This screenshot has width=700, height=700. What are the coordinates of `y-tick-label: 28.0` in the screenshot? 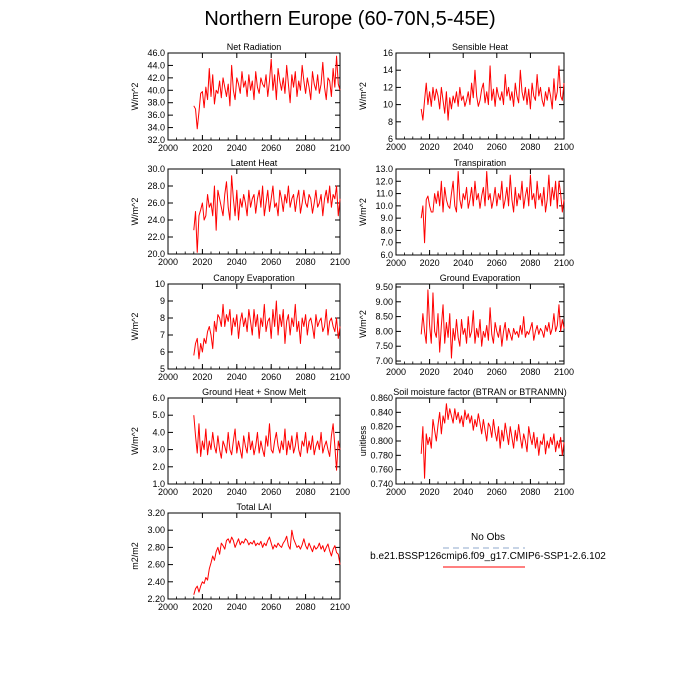 It's located at (156, 186).